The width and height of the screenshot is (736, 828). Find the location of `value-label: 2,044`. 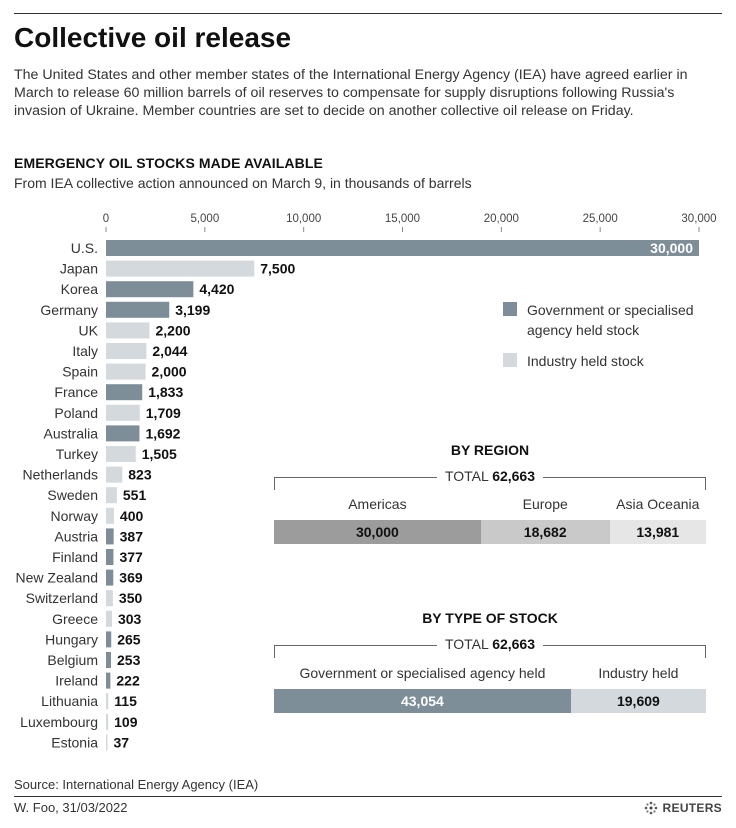

value-label: 2,044 is located at coordinates (169, 351).